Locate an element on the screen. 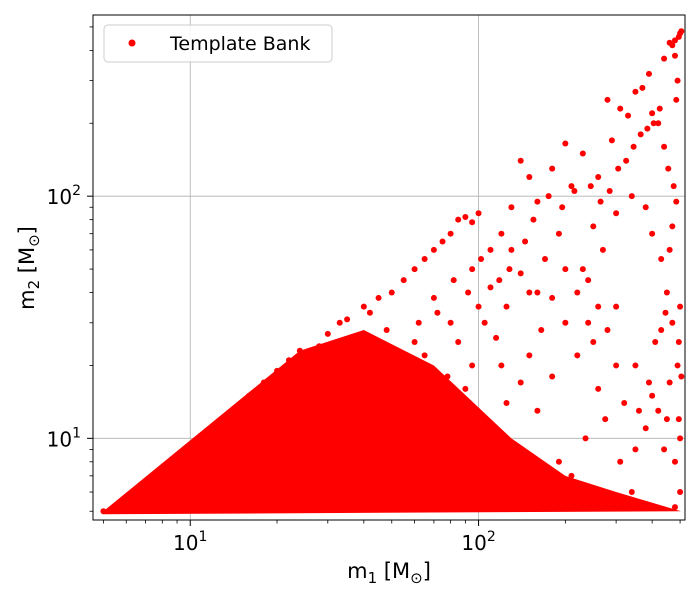 The width and height of the screenshot is (700, 600). y-axis-label: m2 [M⊙] is located at coordinates (29, 268).